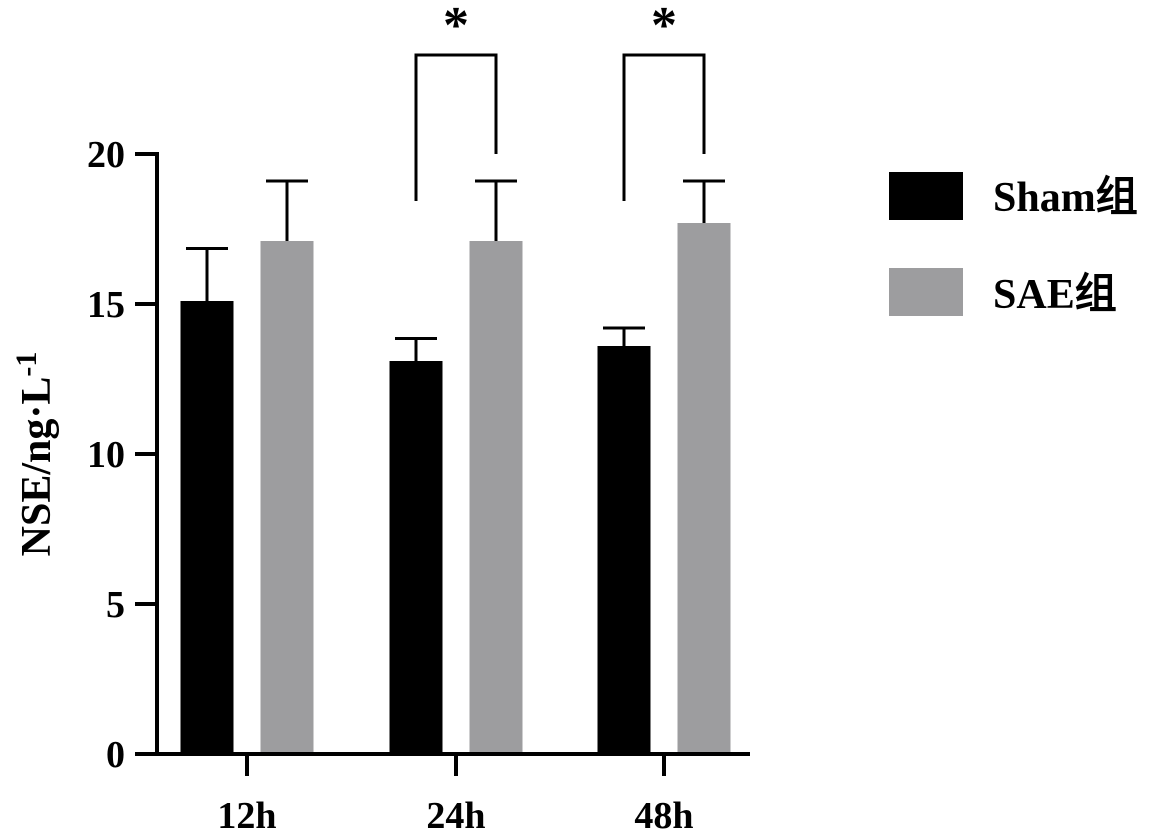 This screenshot has width=1166, height=834. Describe the element at coordinates (115, 755) in the screenshot. I see `y-tick-label-0: 0` at that location.